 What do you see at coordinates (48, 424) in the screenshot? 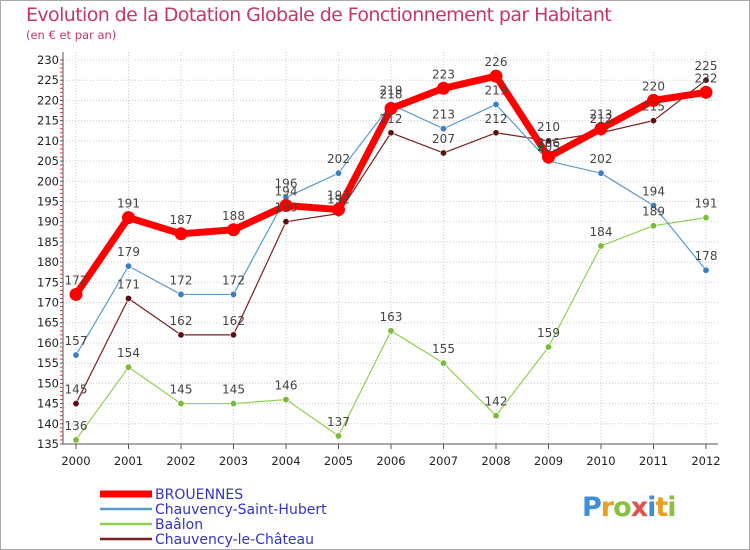
I see `y-tick-label: 140` at bounding box center [48, 424].